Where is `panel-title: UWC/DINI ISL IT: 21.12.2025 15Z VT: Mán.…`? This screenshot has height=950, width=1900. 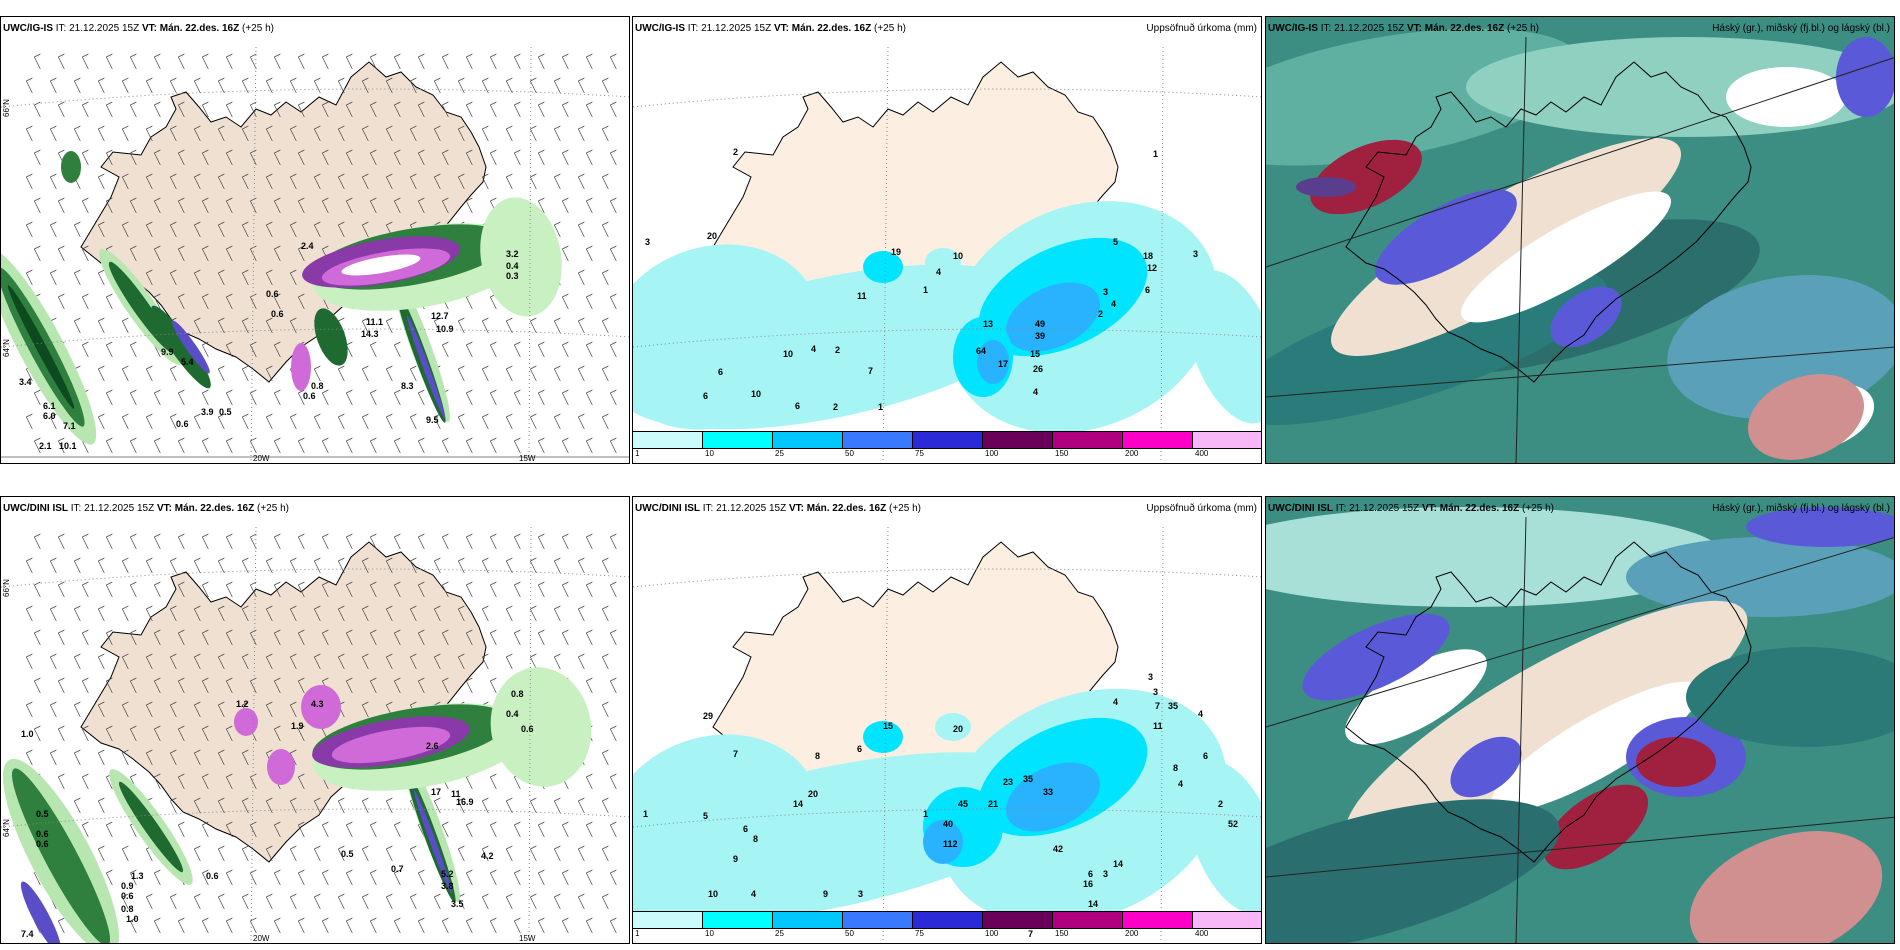
panel-title: UWC/DINI ISL IT: 21.12.2025 15Z VT: Mán.… is located at coordinates (1411, 508).